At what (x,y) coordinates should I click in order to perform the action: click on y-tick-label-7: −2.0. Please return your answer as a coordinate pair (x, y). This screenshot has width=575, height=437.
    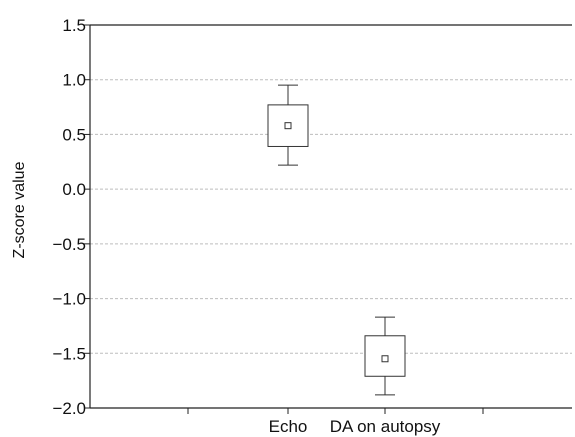
    Looking at the image, I should click on (69, 408).